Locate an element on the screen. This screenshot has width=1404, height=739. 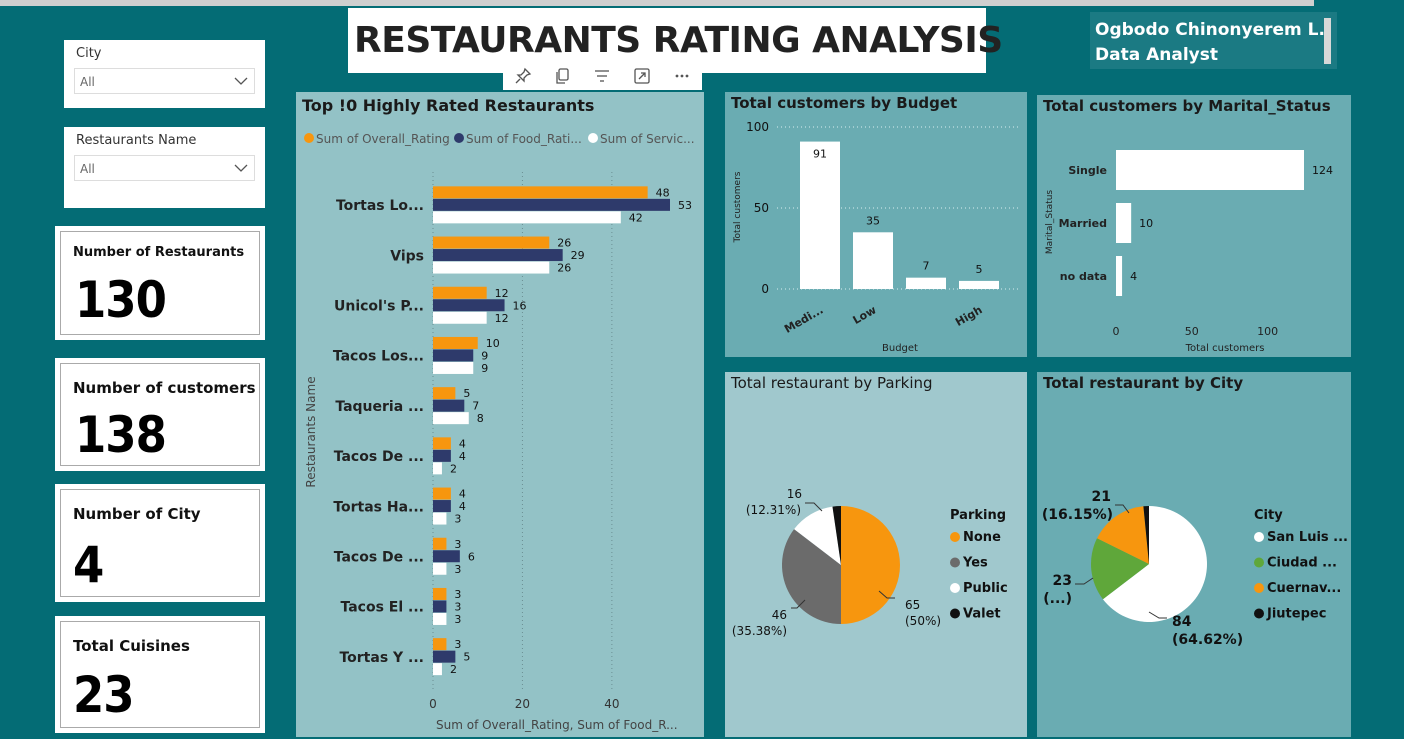
city-dropdown-value: All is located at coordinates (87, 82).